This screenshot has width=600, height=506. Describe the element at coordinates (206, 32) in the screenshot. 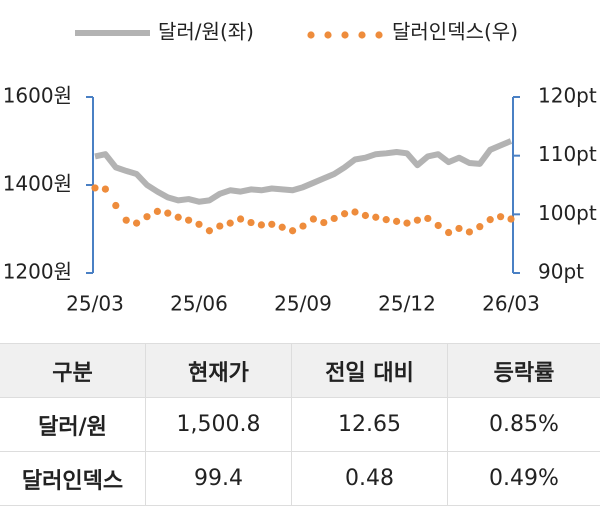

I see `legend-label: 달러/원(좌)` at that location.